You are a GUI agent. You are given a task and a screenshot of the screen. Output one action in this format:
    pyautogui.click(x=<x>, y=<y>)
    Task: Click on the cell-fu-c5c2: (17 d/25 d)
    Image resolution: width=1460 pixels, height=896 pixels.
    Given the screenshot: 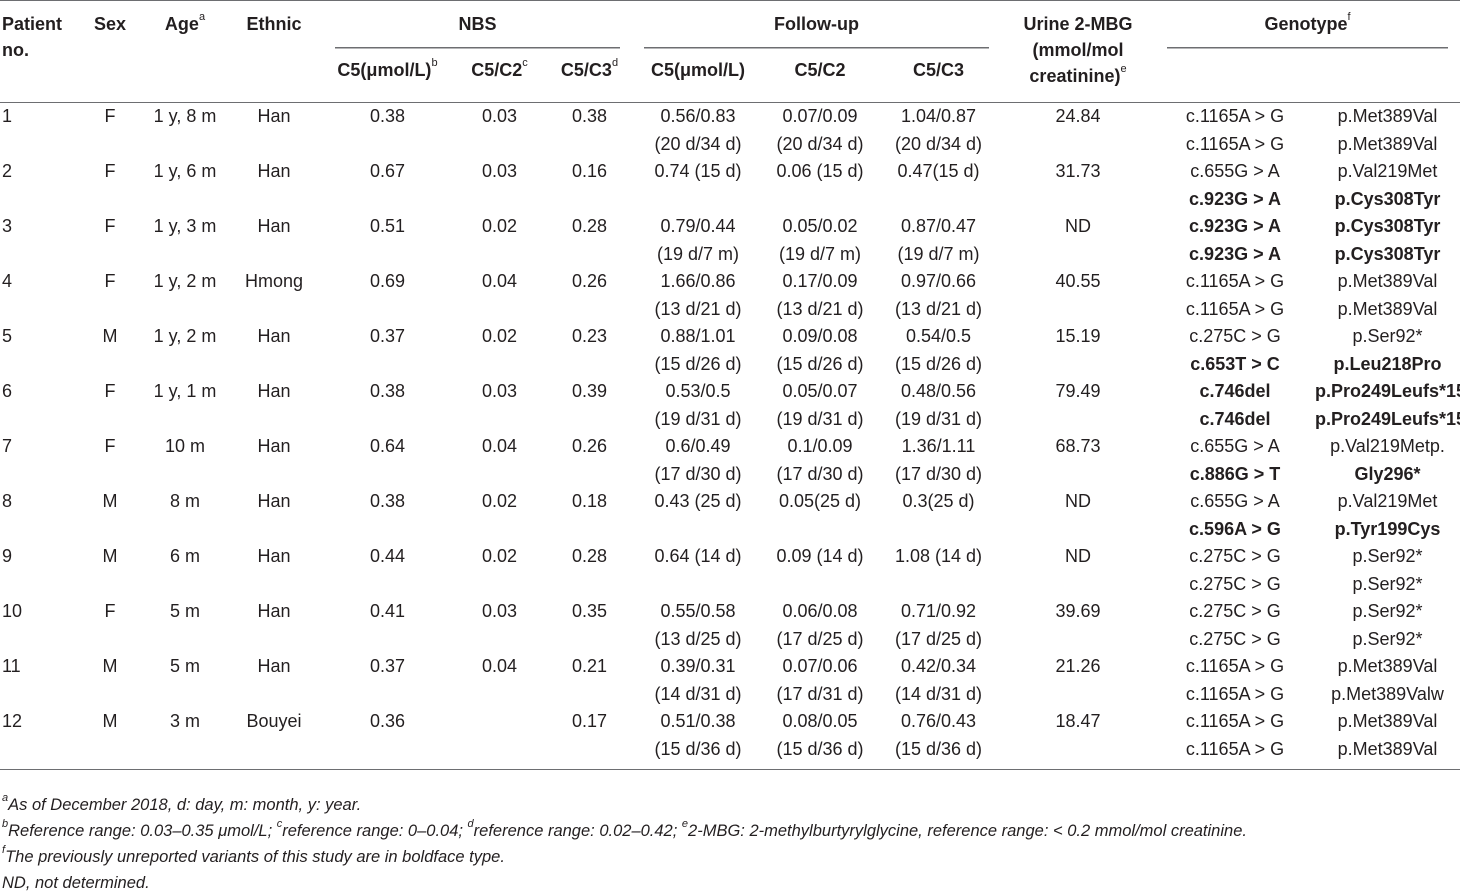 What is the action you would take?
    pyautogui.click(x=820, y=638)
    